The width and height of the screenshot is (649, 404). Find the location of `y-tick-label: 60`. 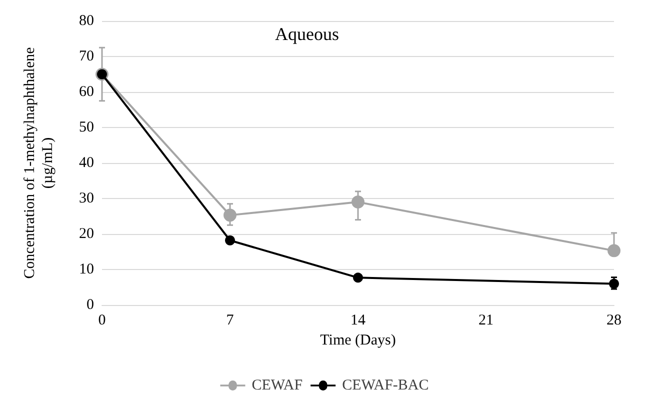

y-tick-label: 60 is located at coordinates (86, 92).